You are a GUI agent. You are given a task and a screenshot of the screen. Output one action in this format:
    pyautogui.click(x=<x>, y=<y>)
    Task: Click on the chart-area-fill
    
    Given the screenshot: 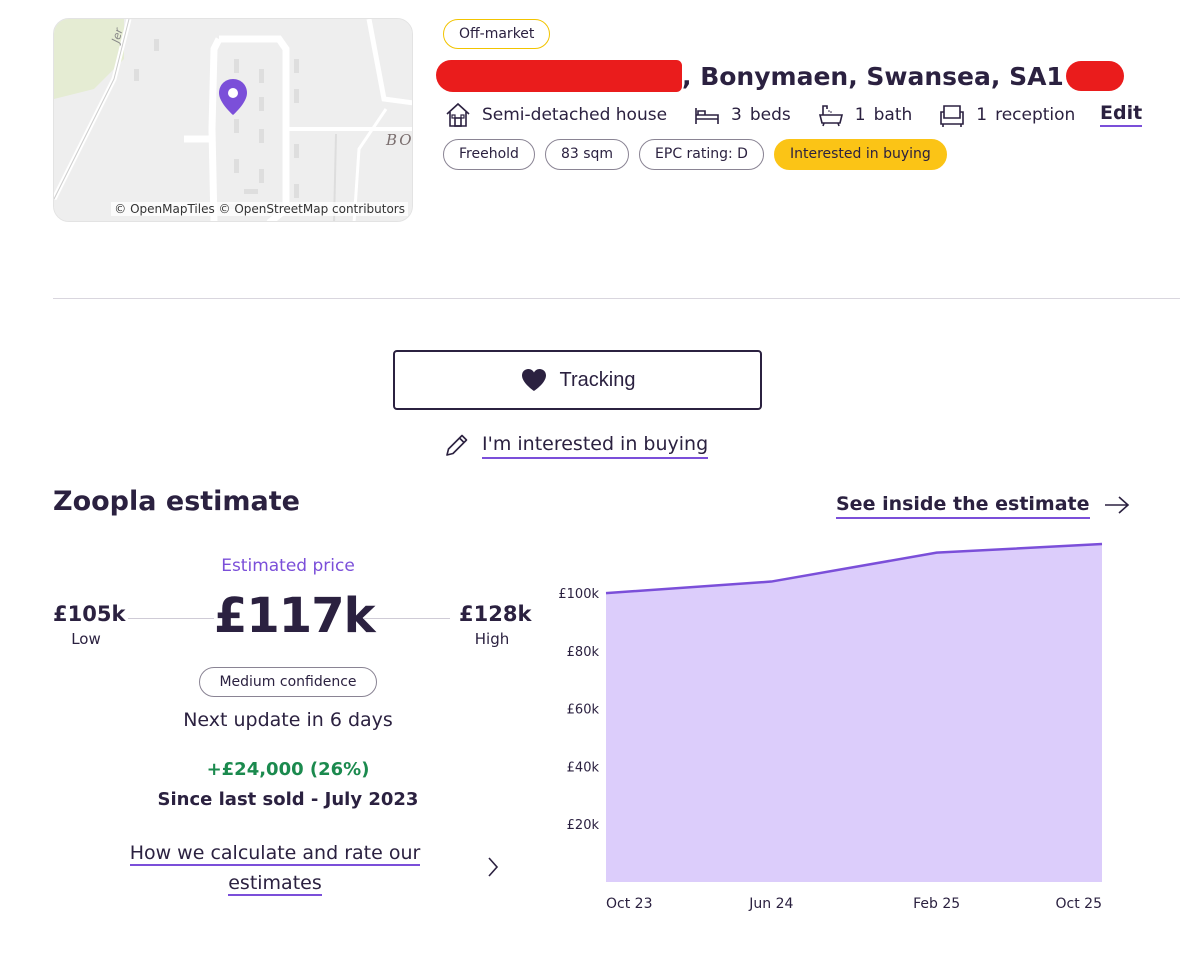 What is the action you would take?
    pyautogui.click(x=854, y=713)
    